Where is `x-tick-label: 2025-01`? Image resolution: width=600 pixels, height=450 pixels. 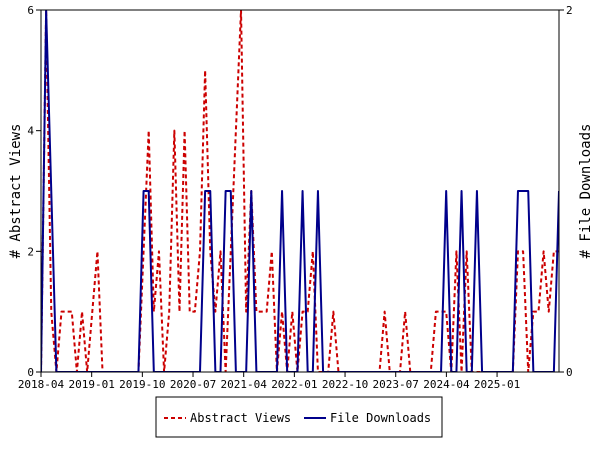 x-tick-label: 2025-01 is located at coordinates (497, 384).